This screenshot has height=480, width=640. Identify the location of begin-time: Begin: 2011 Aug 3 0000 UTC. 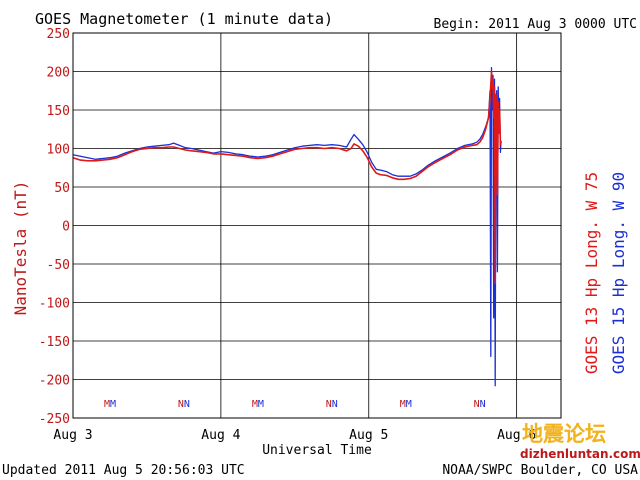
(536, 24).